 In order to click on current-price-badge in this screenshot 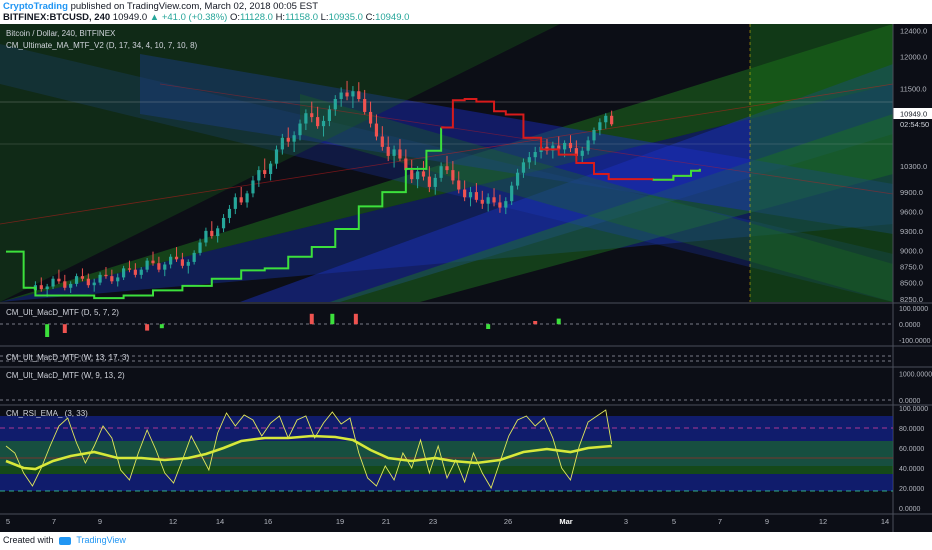, I will do `click(912, 113)`.